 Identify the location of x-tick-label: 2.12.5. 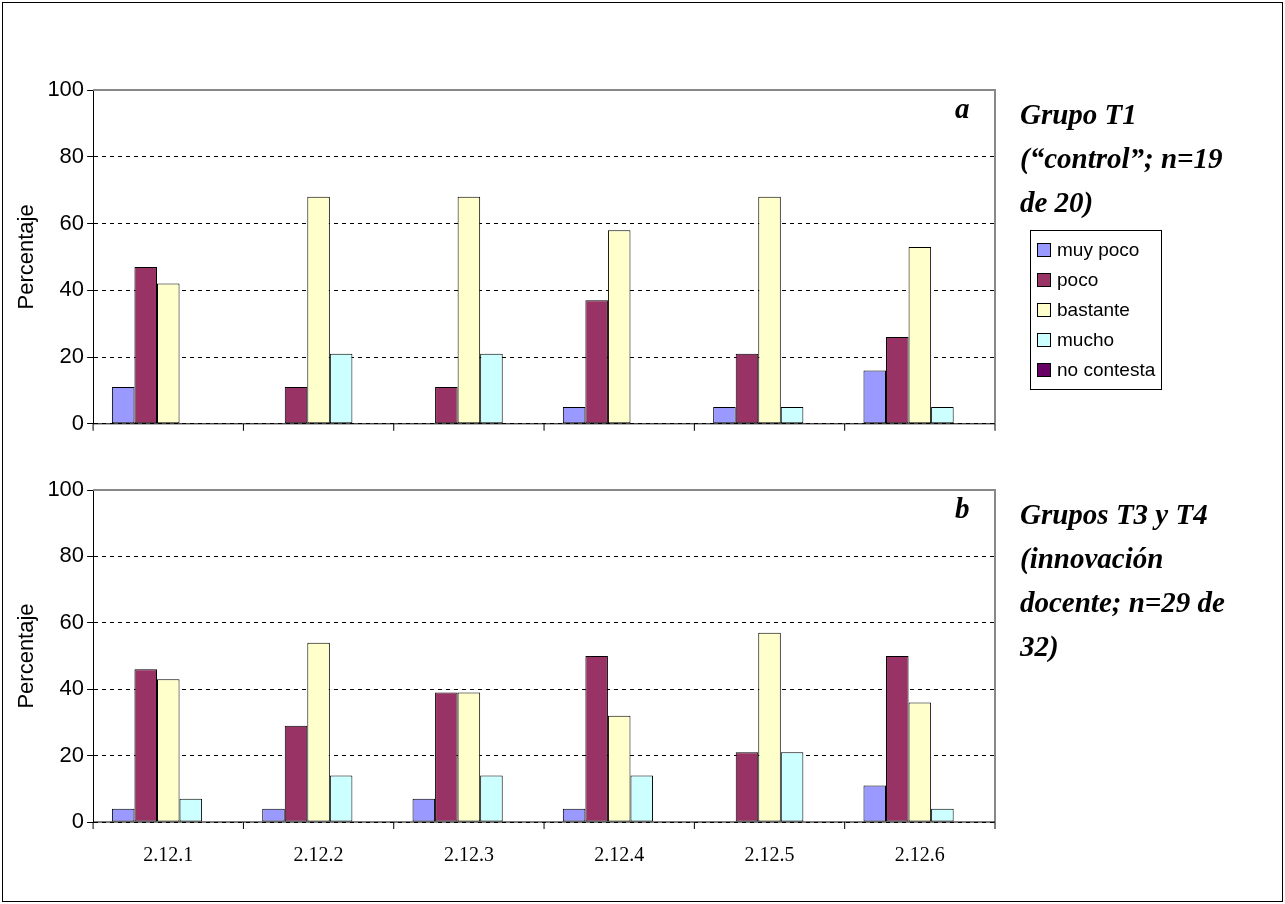
(769, 854).